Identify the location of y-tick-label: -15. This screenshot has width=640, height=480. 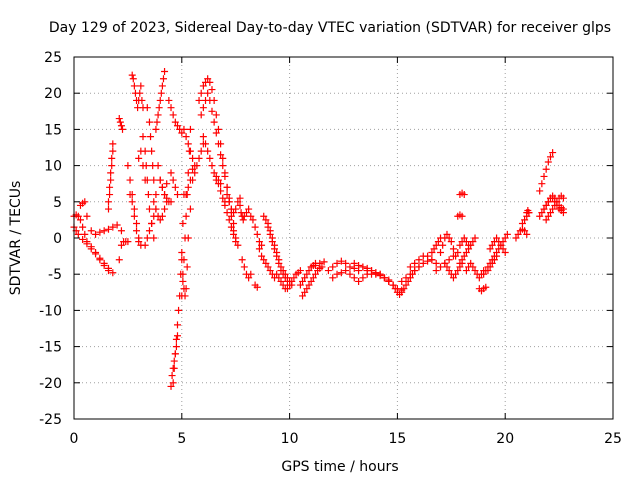
(50, 348).